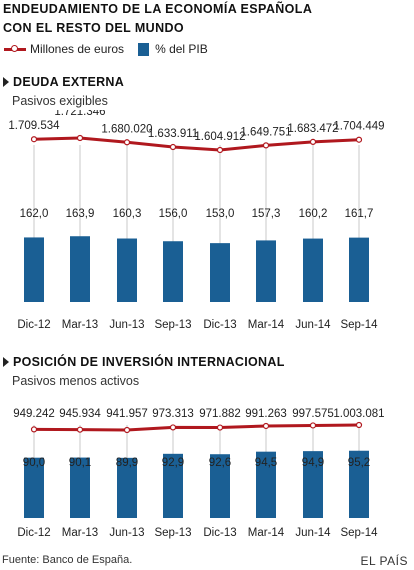  Describe the element at coordinates (359, 463) in the screenshot. I see `bar-value-label: 95,2` at that location.